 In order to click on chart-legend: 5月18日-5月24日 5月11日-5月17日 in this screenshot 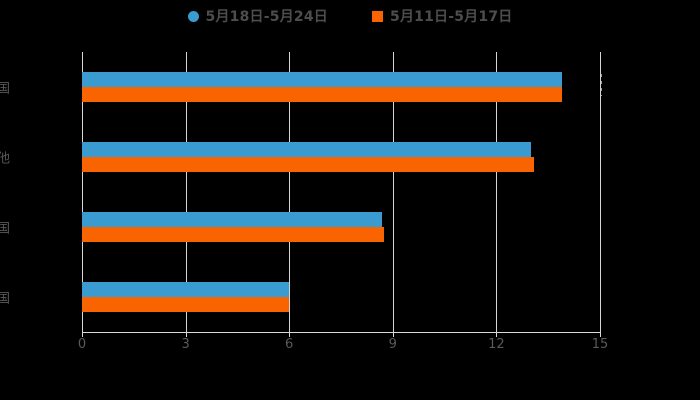, I will do `click(350, 16)`.